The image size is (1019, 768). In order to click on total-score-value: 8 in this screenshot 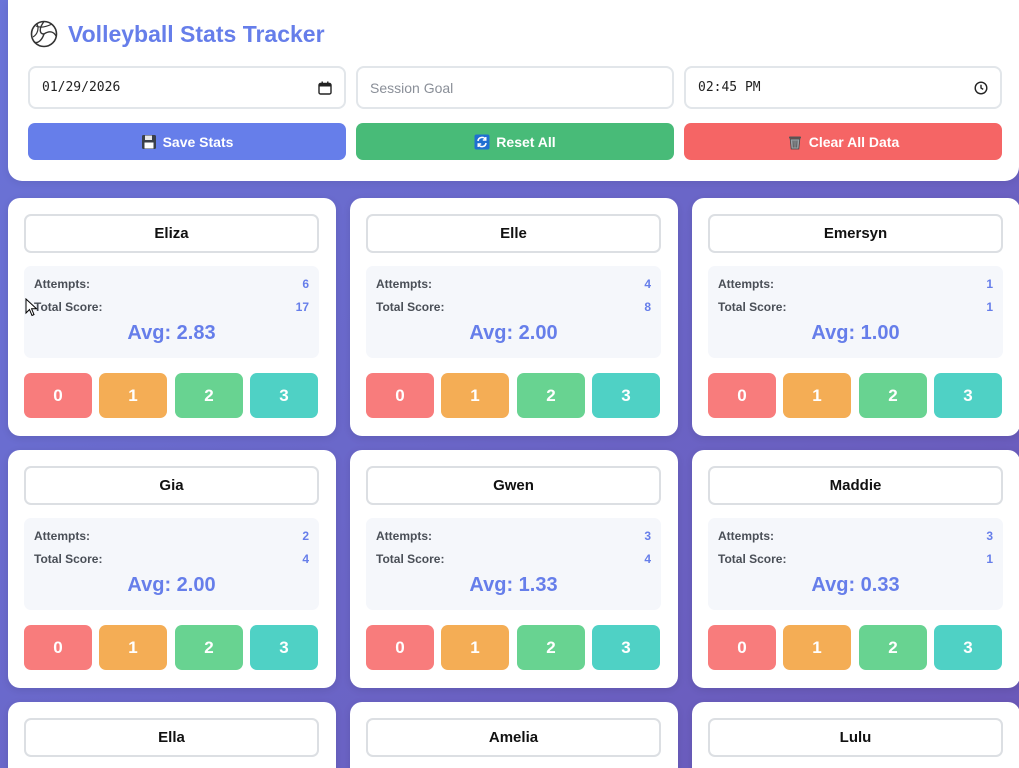, I will do `click(647, 307)`.